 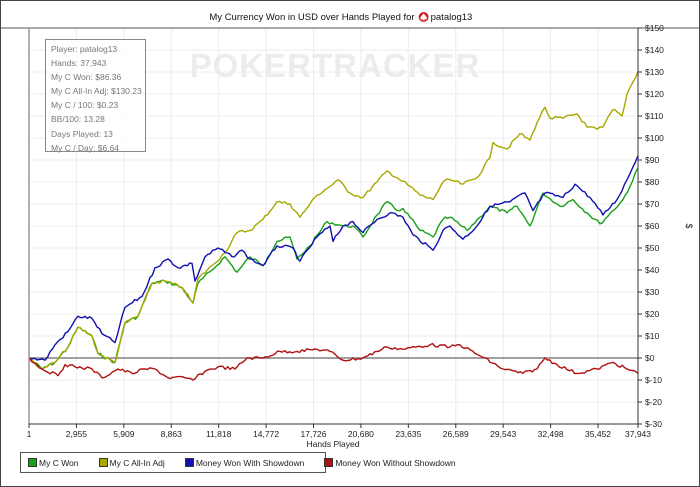 I want to click on y-tick-label: $140, so click(x=654, y=50).